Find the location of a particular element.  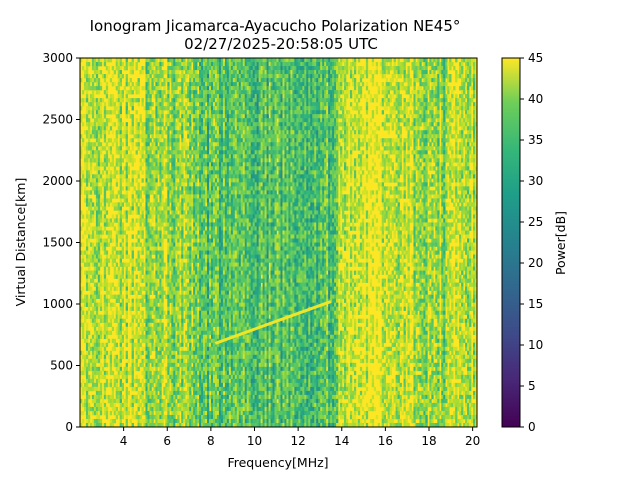

y-tick-label: 2000 is located at coordinates (57, 181).